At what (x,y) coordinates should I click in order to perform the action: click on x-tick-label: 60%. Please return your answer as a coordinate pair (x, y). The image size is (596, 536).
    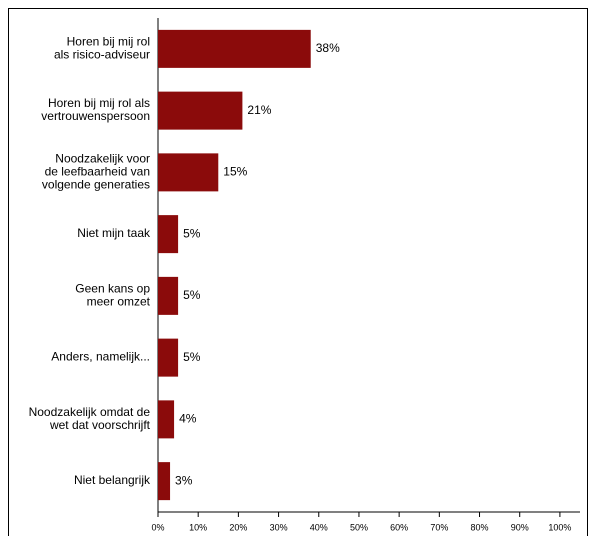
    Looking at the image, I should click on (399, 527).